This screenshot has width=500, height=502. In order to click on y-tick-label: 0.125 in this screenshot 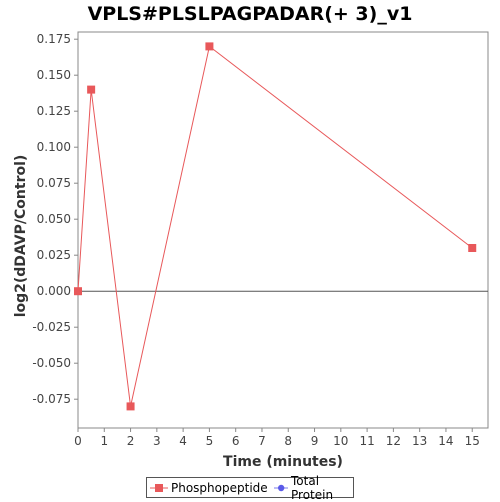, I will do `click(54, 111)`.